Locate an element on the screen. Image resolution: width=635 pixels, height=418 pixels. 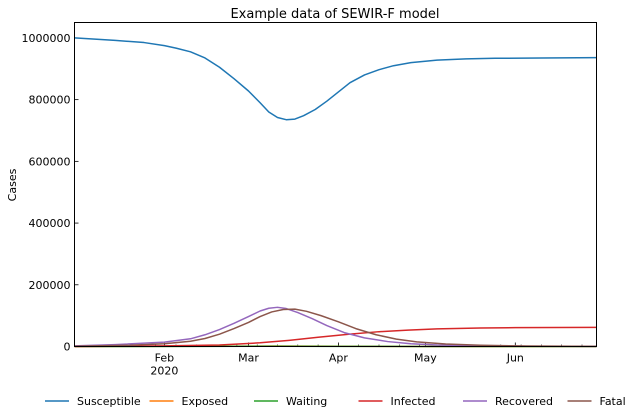
legend-label-recovered: Recovered is located at coordinates (524, 401).